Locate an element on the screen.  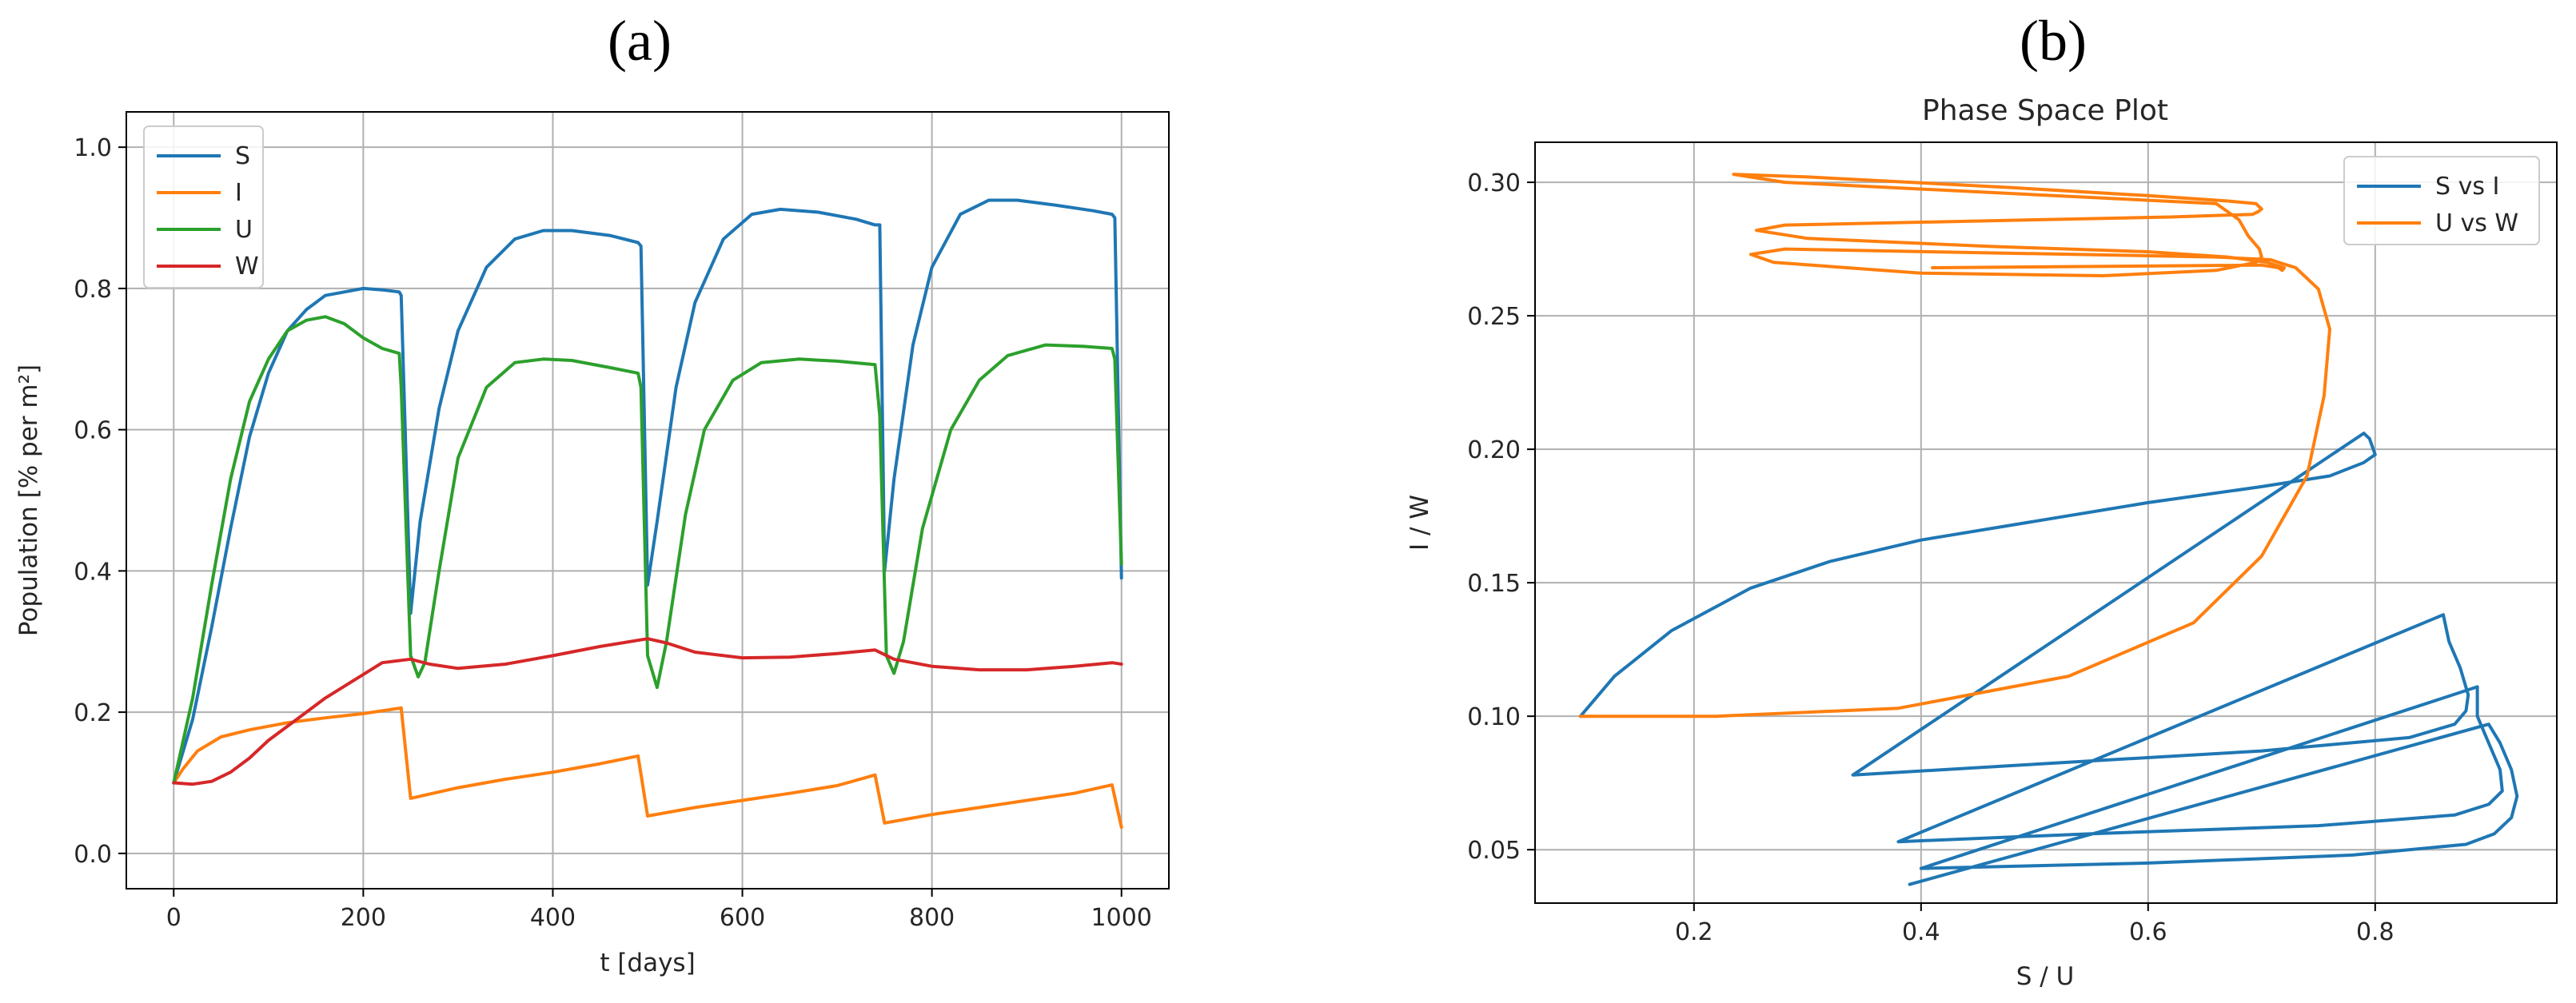
y-tick-label: 1.0 is located at coordinates (93, 148).